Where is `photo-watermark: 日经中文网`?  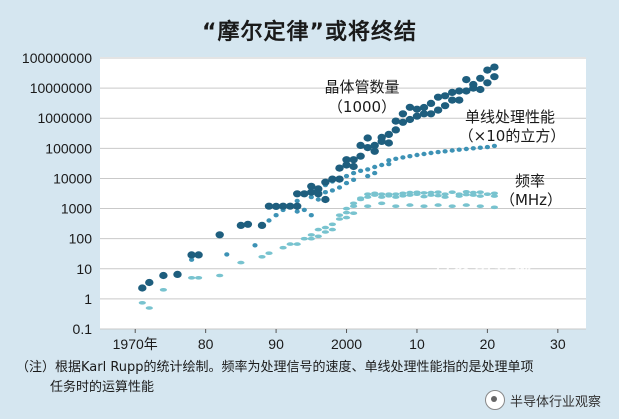
photo-watermark: 日经中文网 is located at coordinates (482, 273).